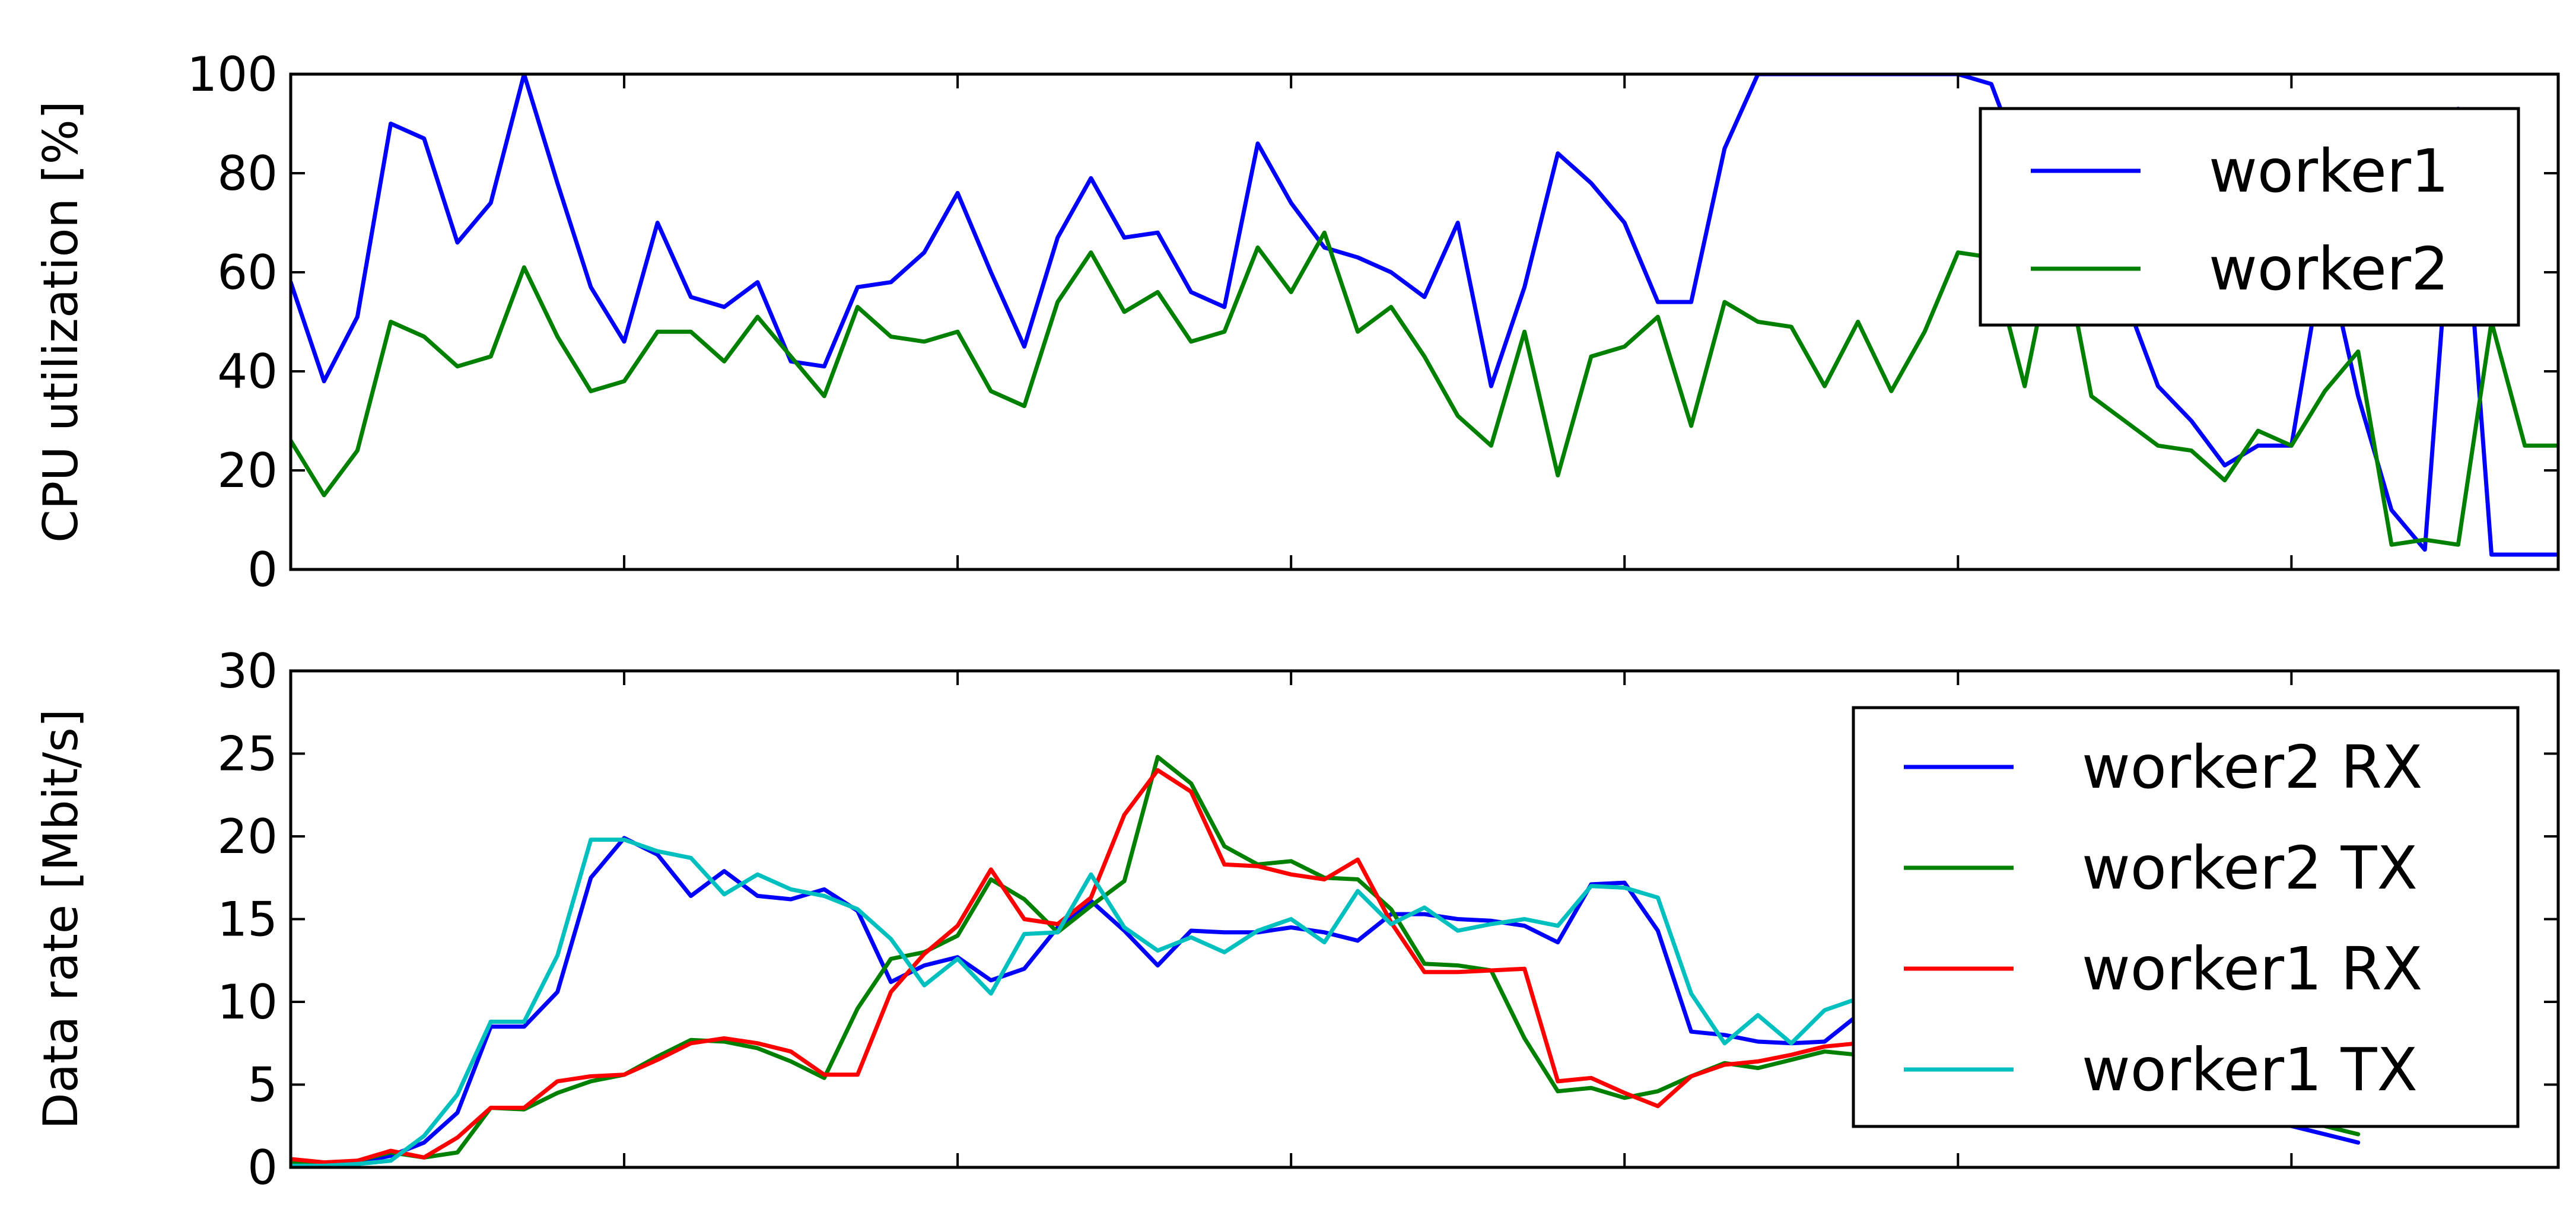 The height and width of the screenshot is (1216, 2576). I want to click on rate-ytick-label: 25, so click(247, 754).